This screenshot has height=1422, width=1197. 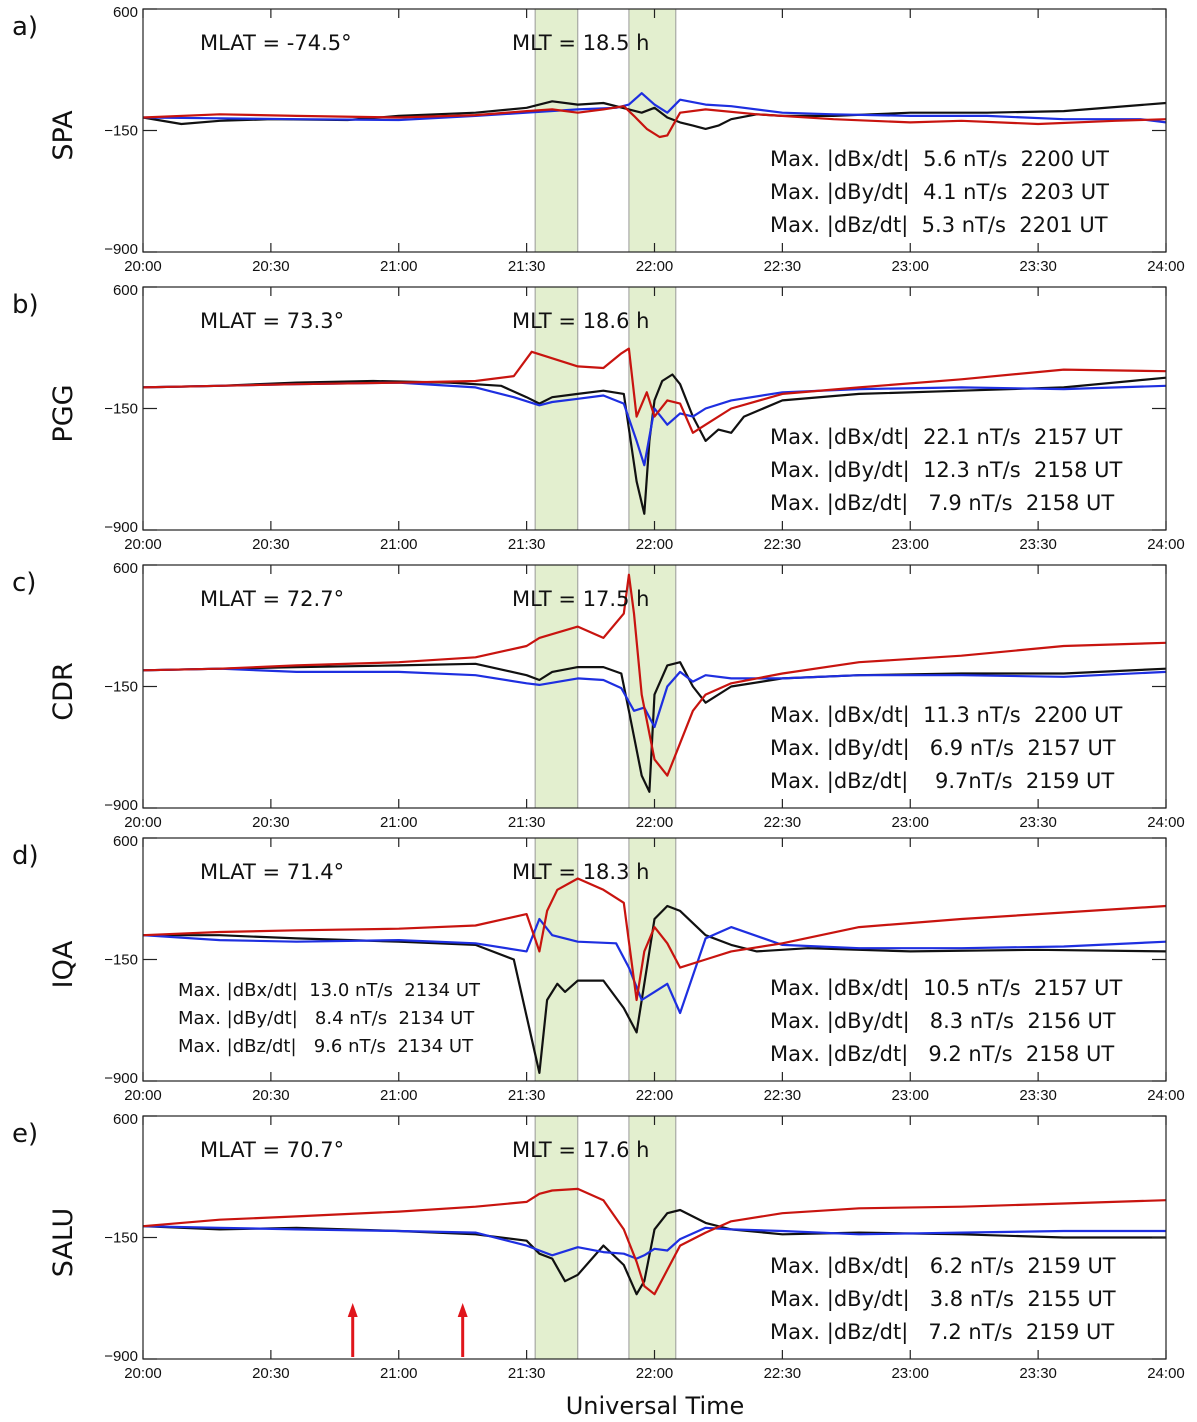 What do you see at coordinates (272, 599) in the screenshot?
I see `mlat-label: MLAT = 72.7°` at bounding box center [272, 599].